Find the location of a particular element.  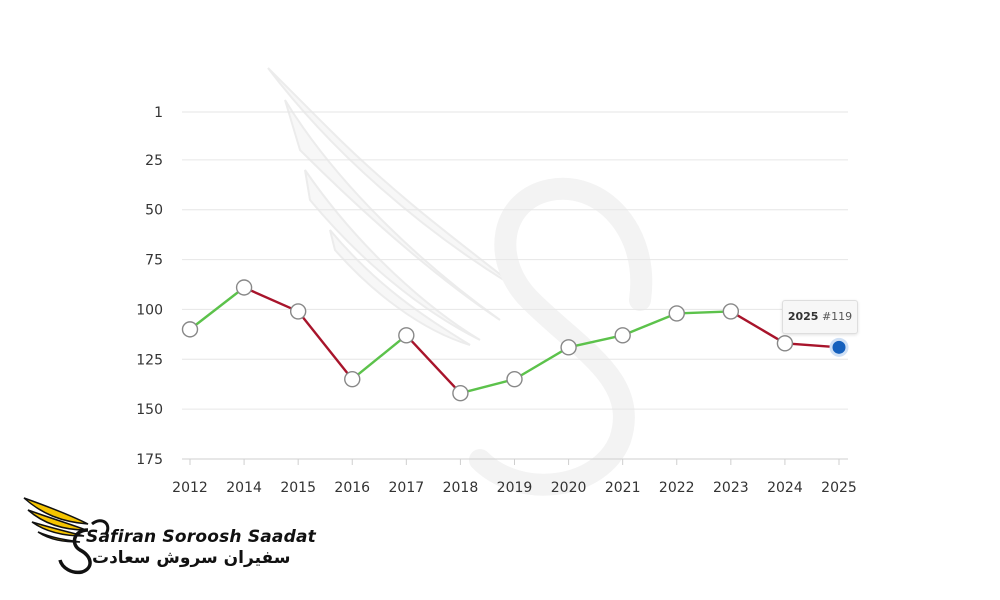

y-tick-label: 75 is located at coordinates (154, 261).